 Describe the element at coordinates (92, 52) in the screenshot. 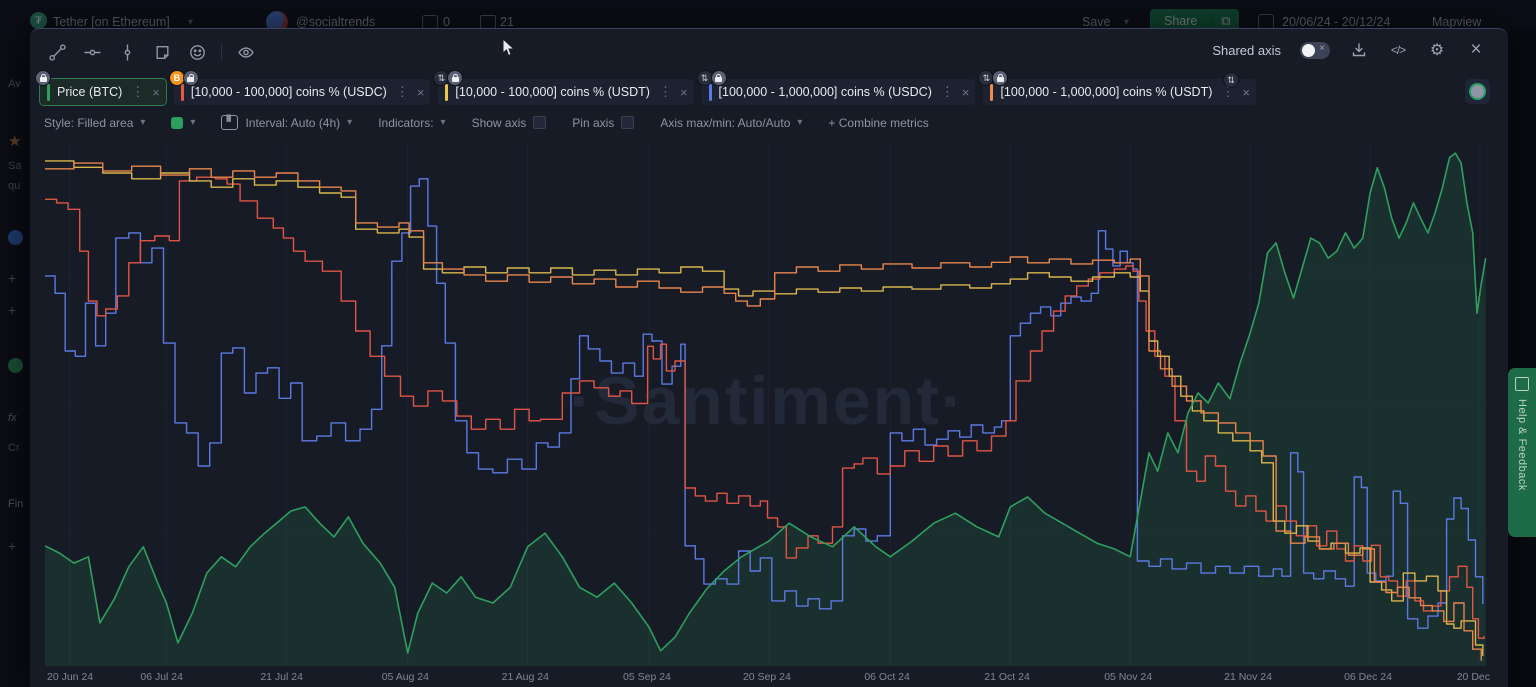

I see `horizontal-line-tool-icon` at that location.